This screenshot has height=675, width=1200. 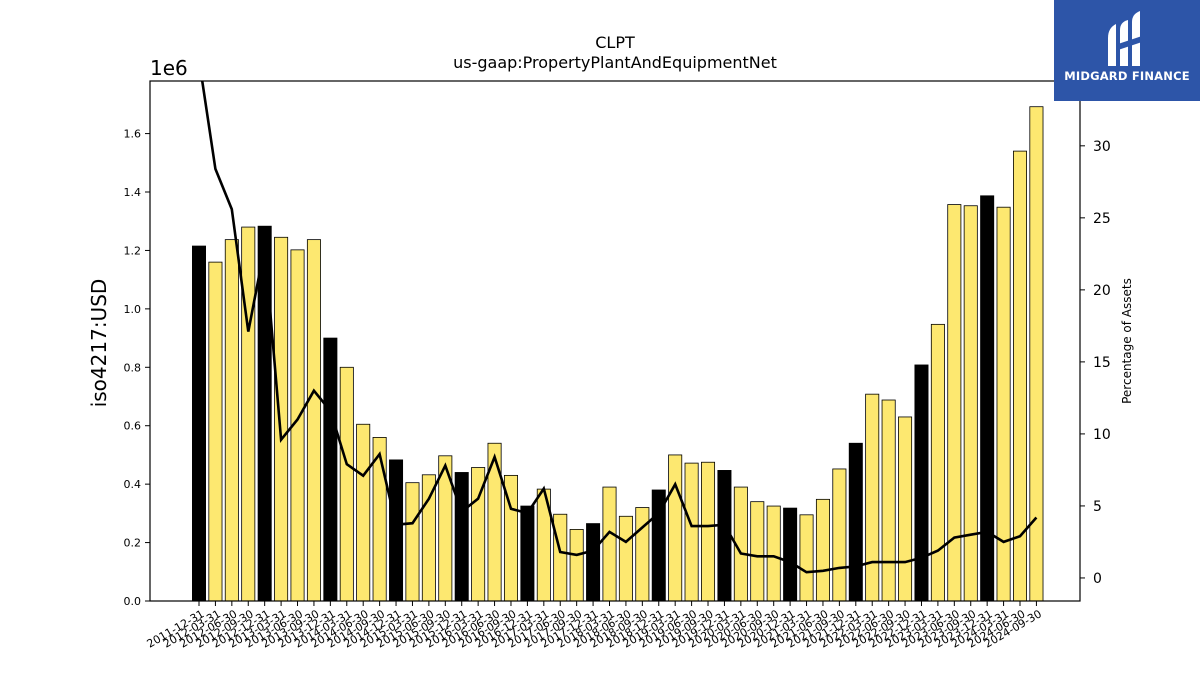 I want to click on y-tick-label: 1.4, so click(x=133, y=192).